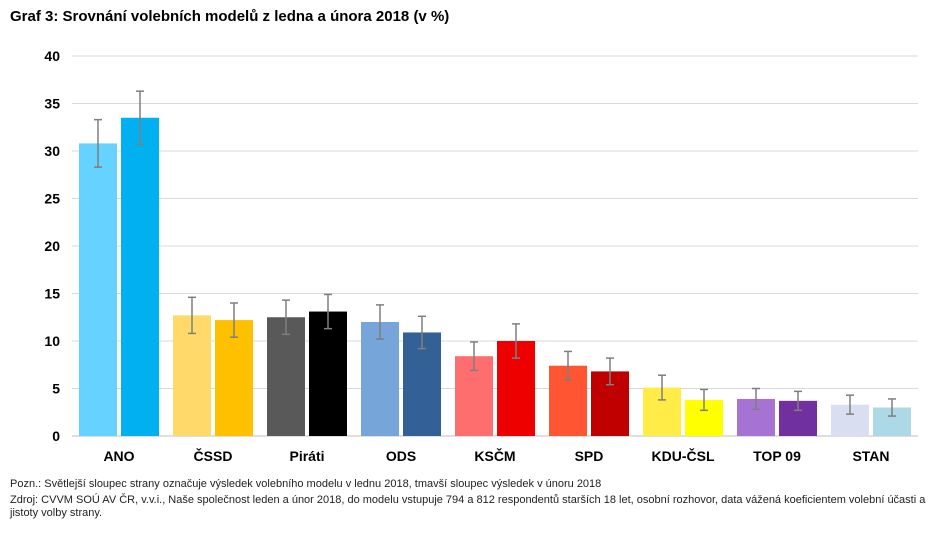  Describe the element at coordinates (422, 384) in the screenshot. I see `bar-ods-unor` at that location.